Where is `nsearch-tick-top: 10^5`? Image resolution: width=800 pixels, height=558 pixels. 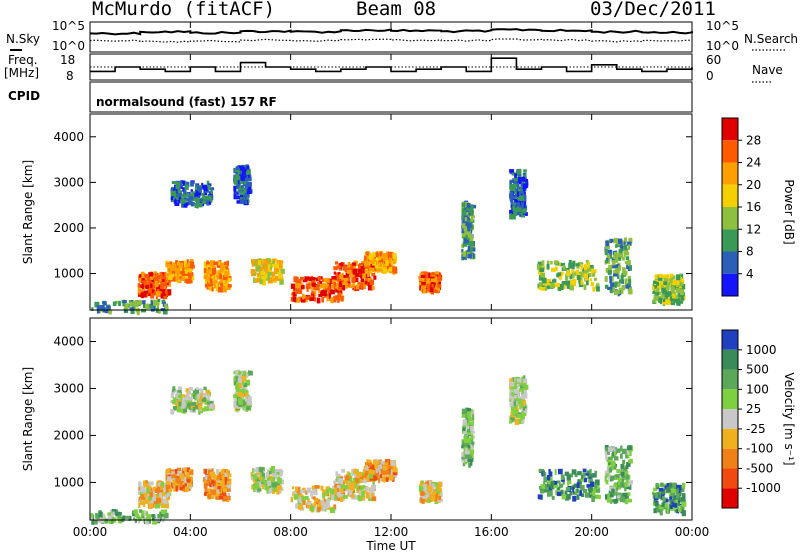 nsearch-tick-top: 10^5 is located at coordinates (722, 26).